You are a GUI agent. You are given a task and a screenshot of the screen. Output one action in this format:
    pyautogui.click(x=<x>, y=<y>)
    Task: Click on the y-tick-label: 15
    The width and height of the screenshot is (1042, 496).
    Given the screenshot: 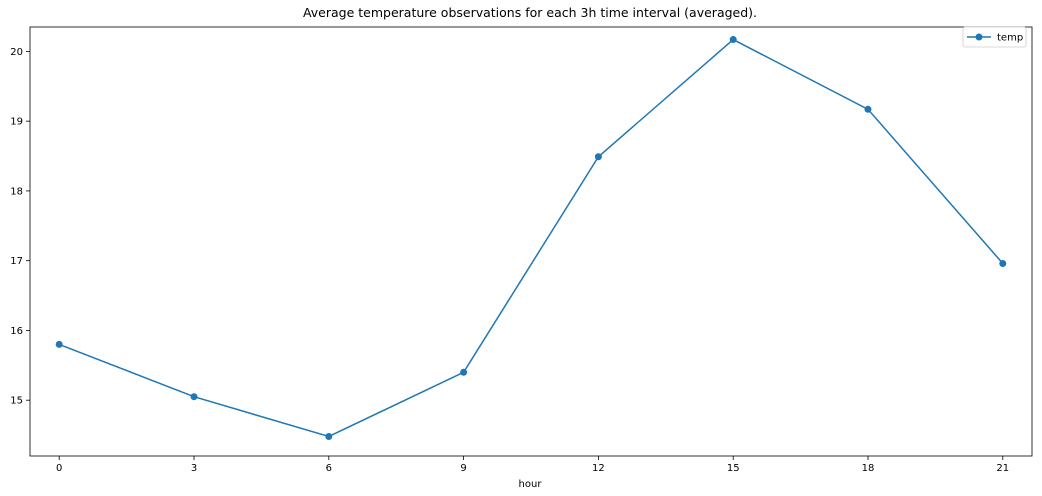 What is the action you would take?
    pyautogui.click(x=16, y=401)
    